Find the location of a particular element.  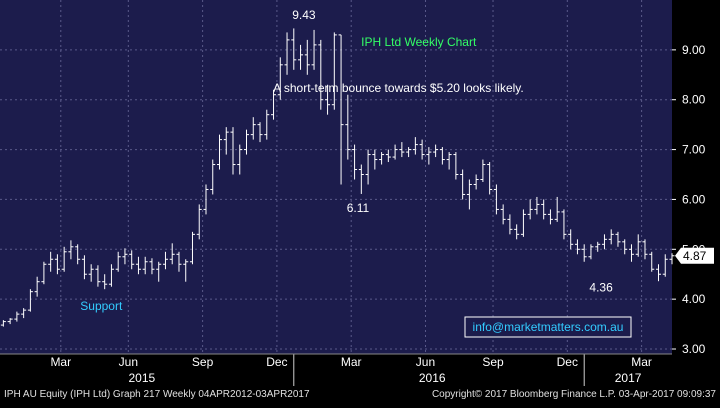

annotation-label: 4.36 is located at coordinates (601, 288).